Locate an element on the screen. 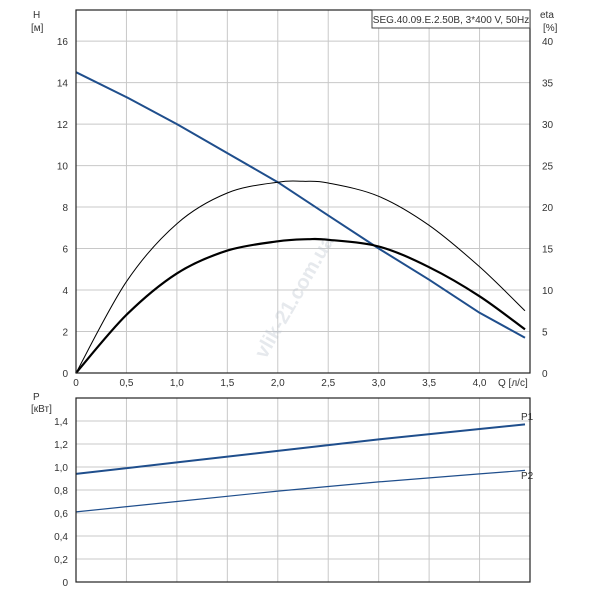 This screenshot has height=600, width=600. top-left-axis-unit: [м] is located at coordinates (37, 28).